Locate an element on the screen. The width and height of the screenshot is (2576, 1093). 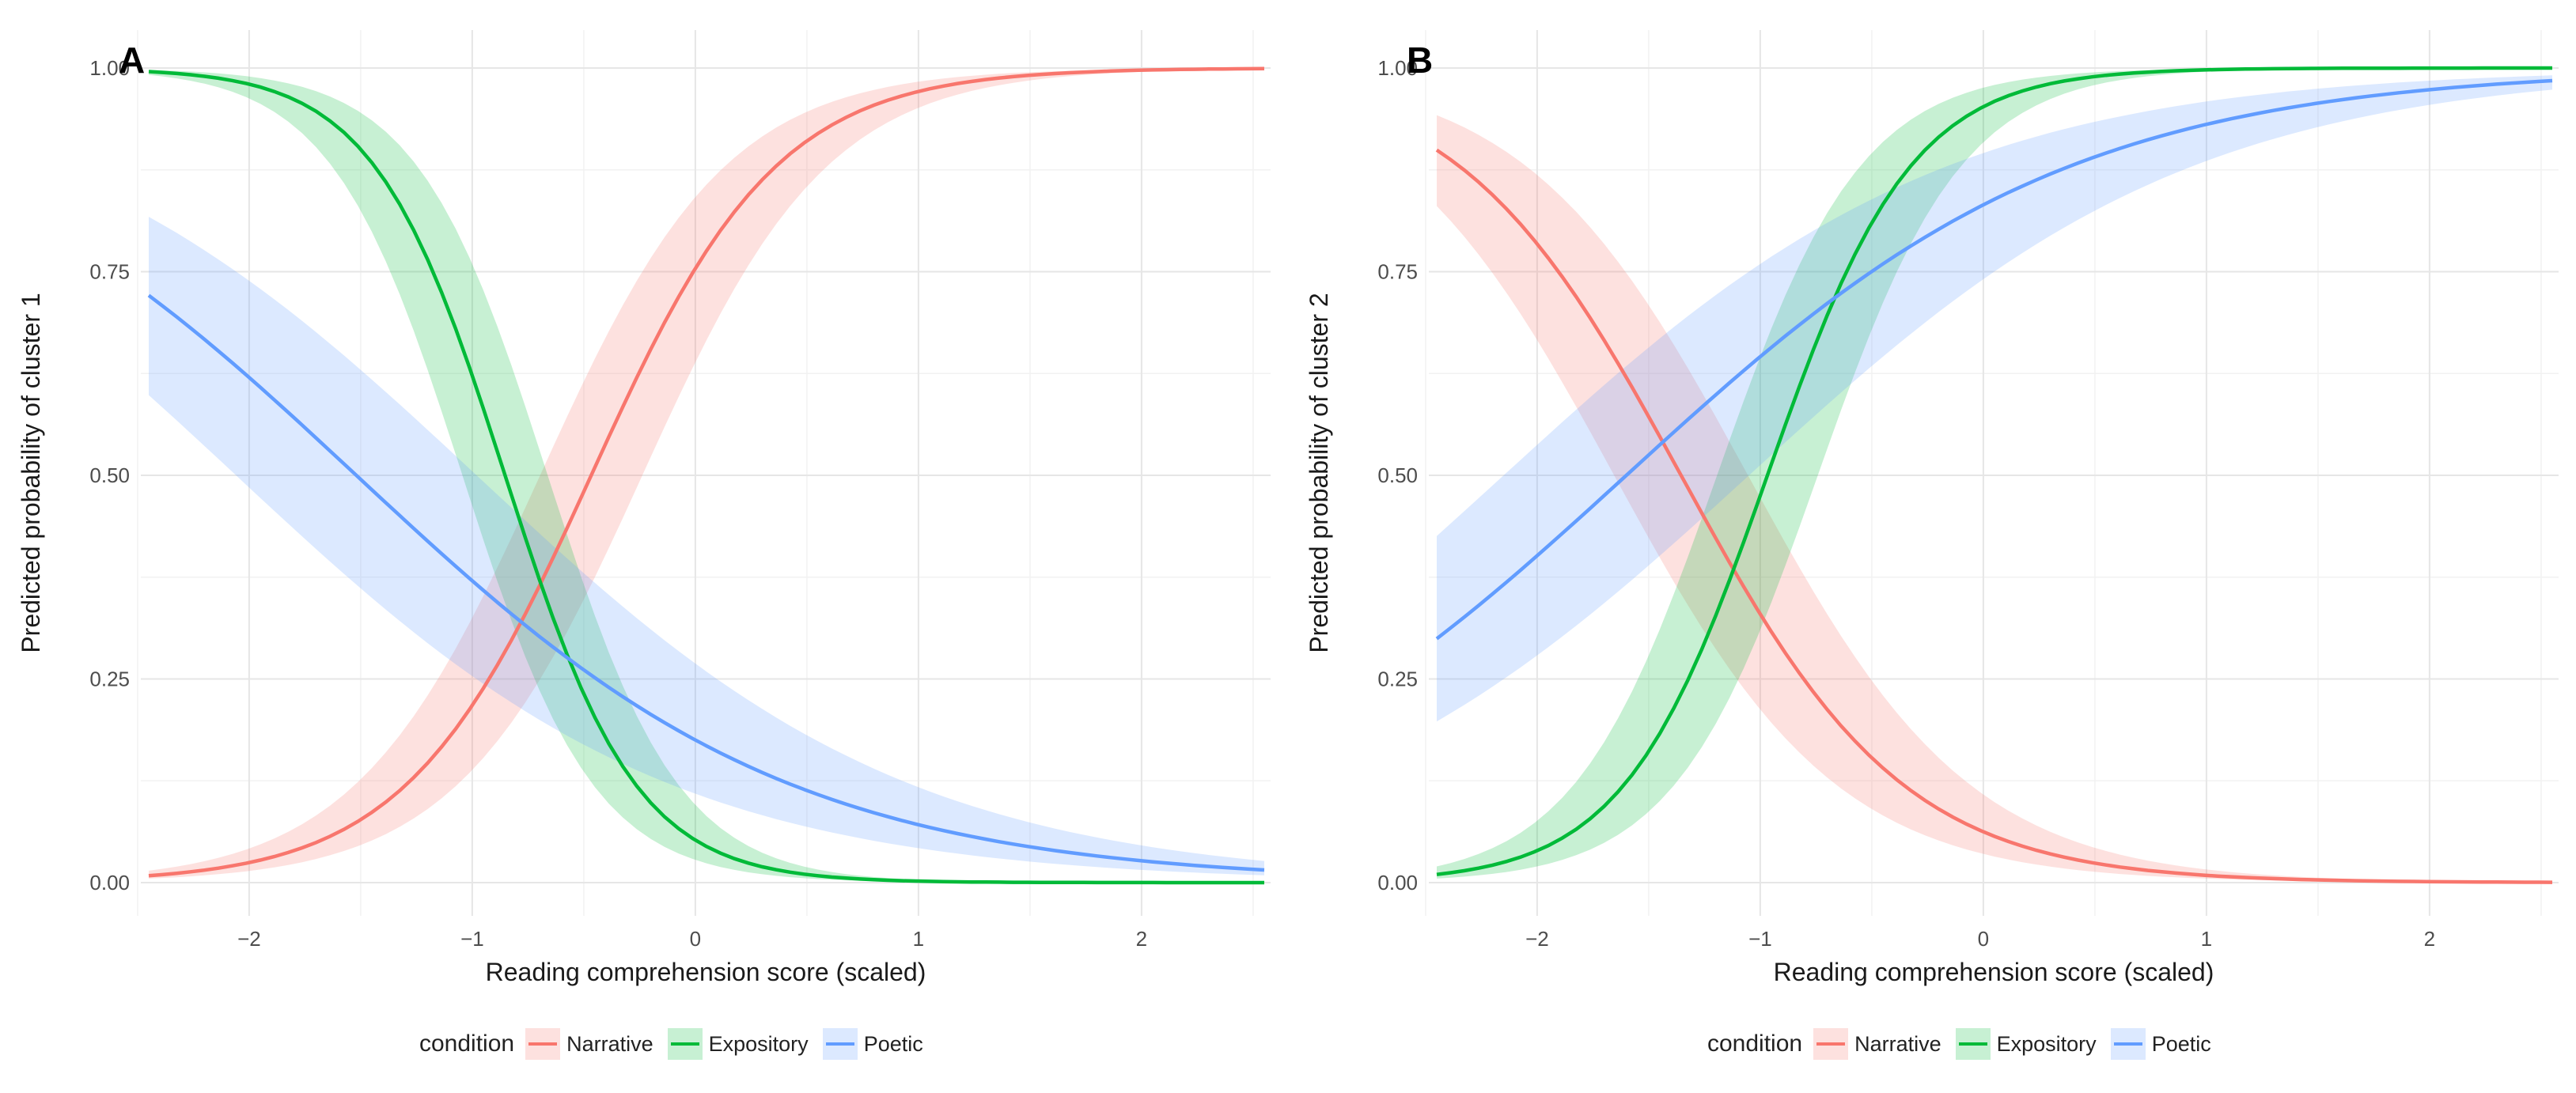
chart-a-y-tick-label: 0.50 is located at coordinates (109, 475).